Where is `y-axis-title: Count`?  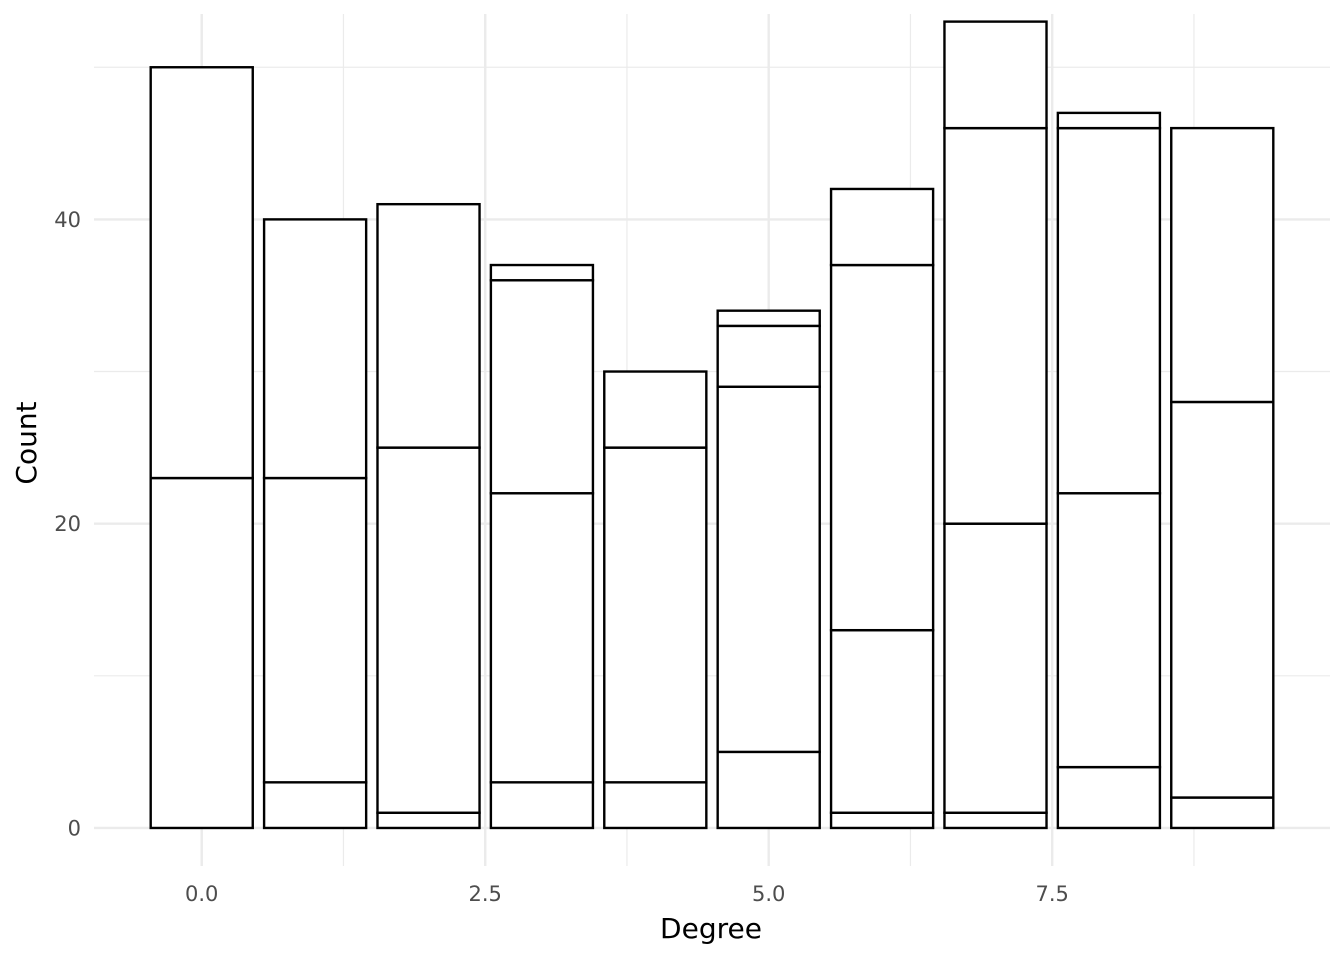
y-axis-title: Count is located at coordinates (26, 442).